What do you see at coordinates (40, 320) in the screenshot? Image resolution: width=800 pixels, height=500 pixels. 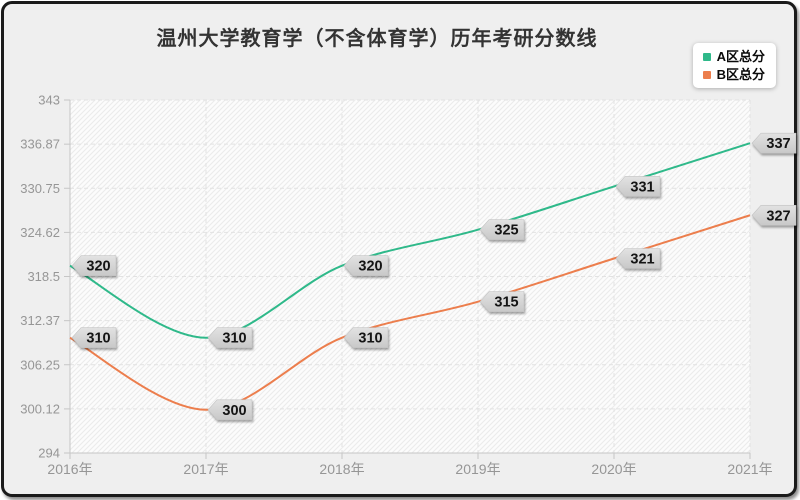 I see `y-tick-label: 312.37` at bounding box center [40, 320].